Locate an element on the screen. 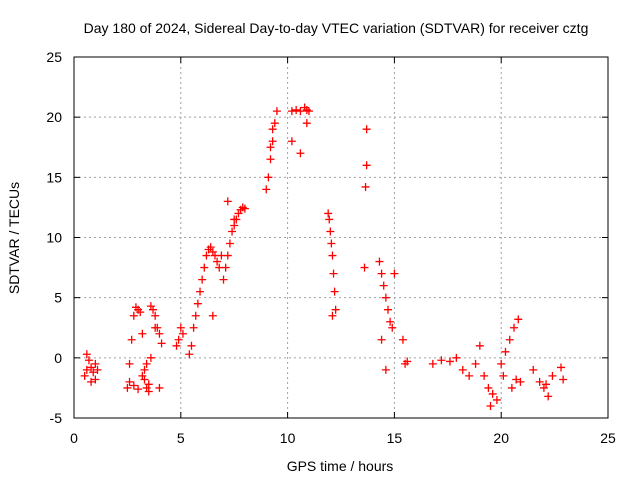  x-tick-label: 0 is located at coordinates (74, 438).